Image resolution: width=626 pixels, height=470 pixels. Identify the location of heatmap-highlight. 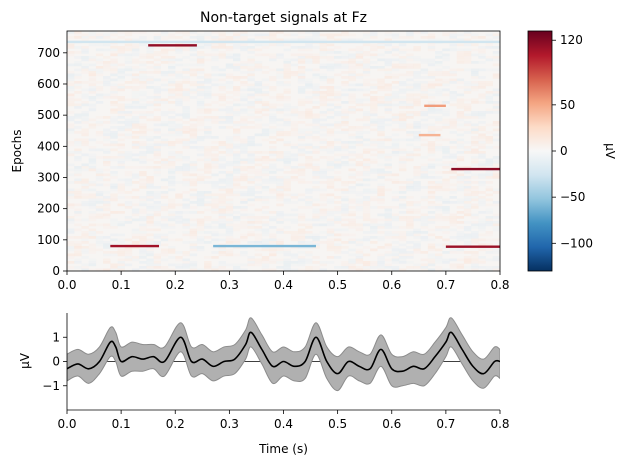
(172, 45).